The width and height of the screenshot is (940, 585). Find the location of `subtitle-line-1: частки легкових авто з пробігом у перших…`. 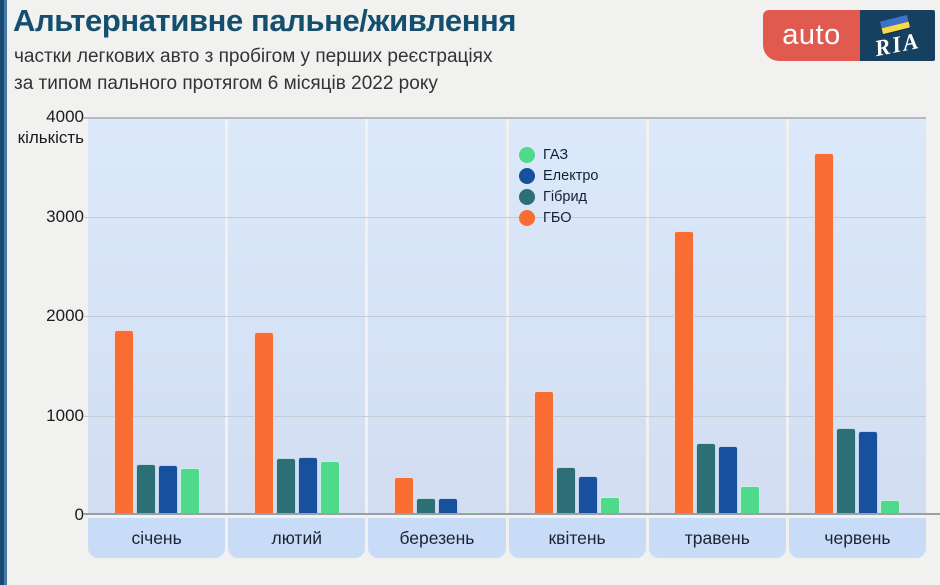

subtitle-line-1: частки легкових авто з пробігом у перших… is located at coordinates (253, 56).